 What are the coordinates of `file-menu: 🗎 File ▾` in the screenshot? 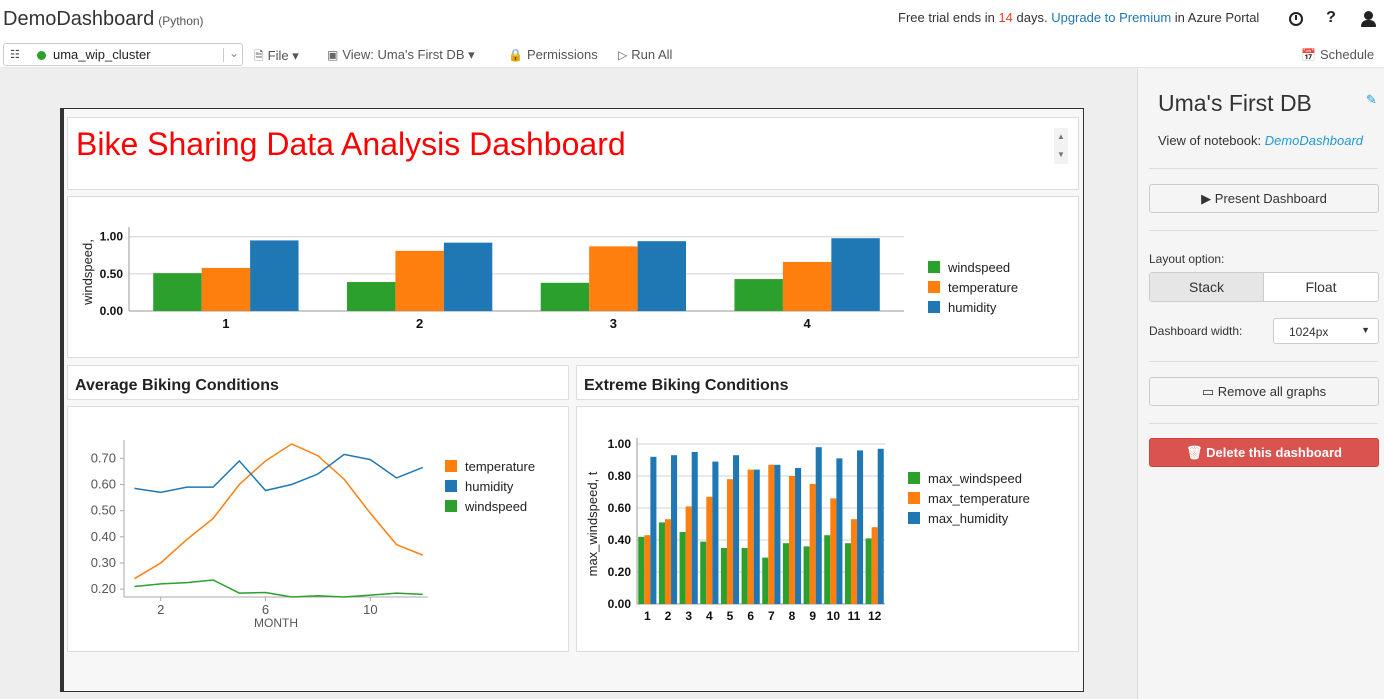 It's located at (276, 57).